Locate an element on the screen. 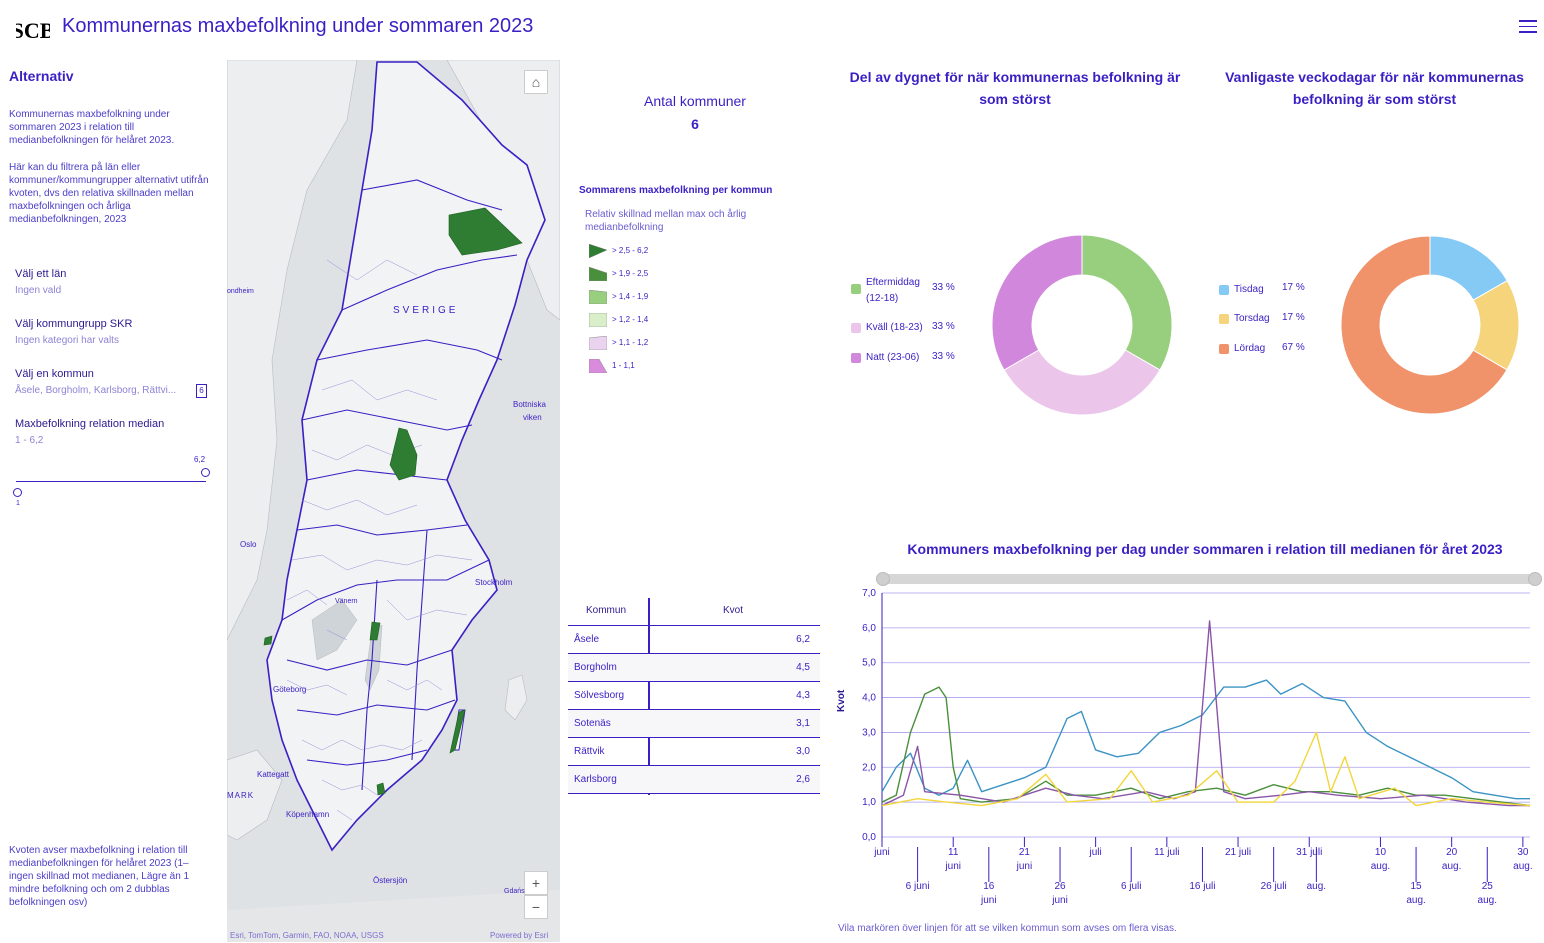 Image resolution: width=1544 pixels, height=943 pixels. map-label-sverige: SVERIGE is located at coordinates (426, 310).